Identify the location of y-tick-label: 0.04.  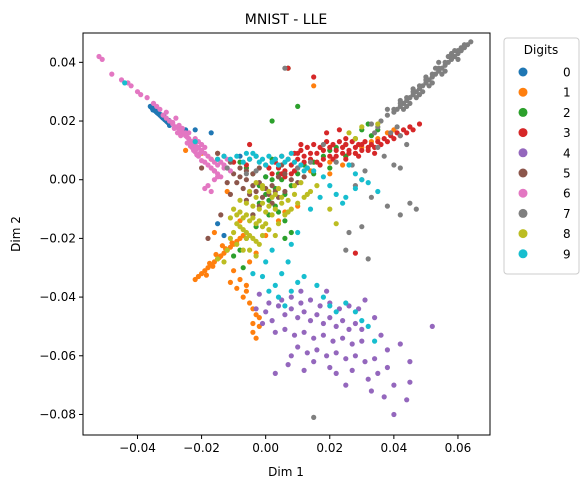
(62, 62).